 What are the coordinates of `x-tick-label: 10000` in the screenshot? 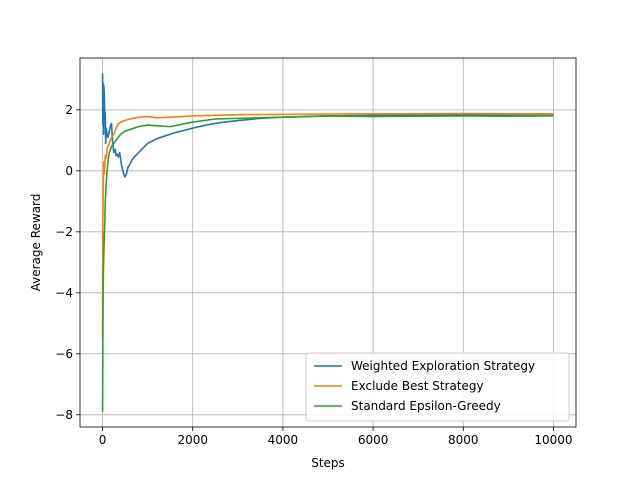 It's located at (553, 440).